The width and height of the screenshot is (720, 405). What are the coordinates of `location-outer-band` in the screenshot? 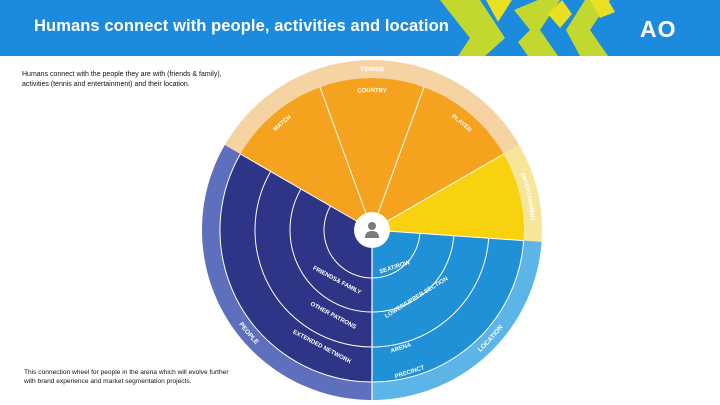 It's located at (457, 320).